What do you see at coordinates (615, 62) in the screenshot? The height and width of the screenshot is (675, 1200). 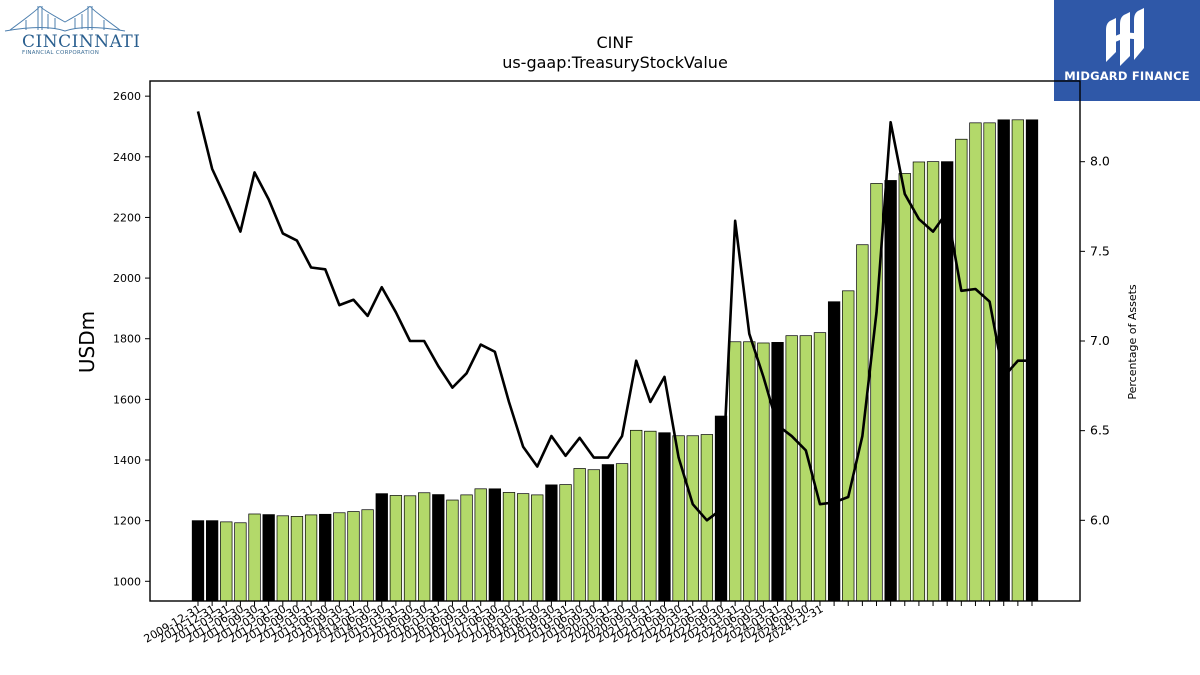 I see `chart-subtitle: us-gaap:TreasuryStockValue` at bounding box center [615, 62].